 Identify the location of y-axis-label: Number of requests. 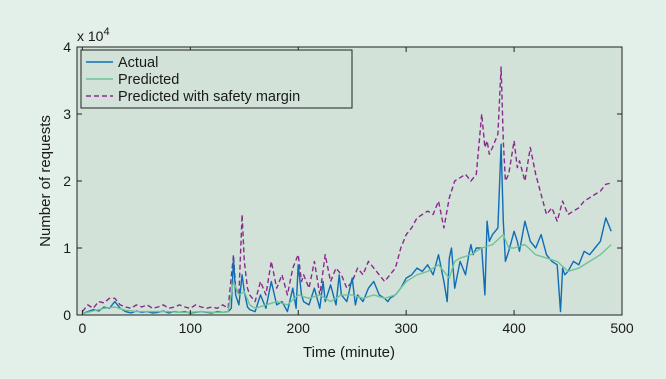
(45, 181).